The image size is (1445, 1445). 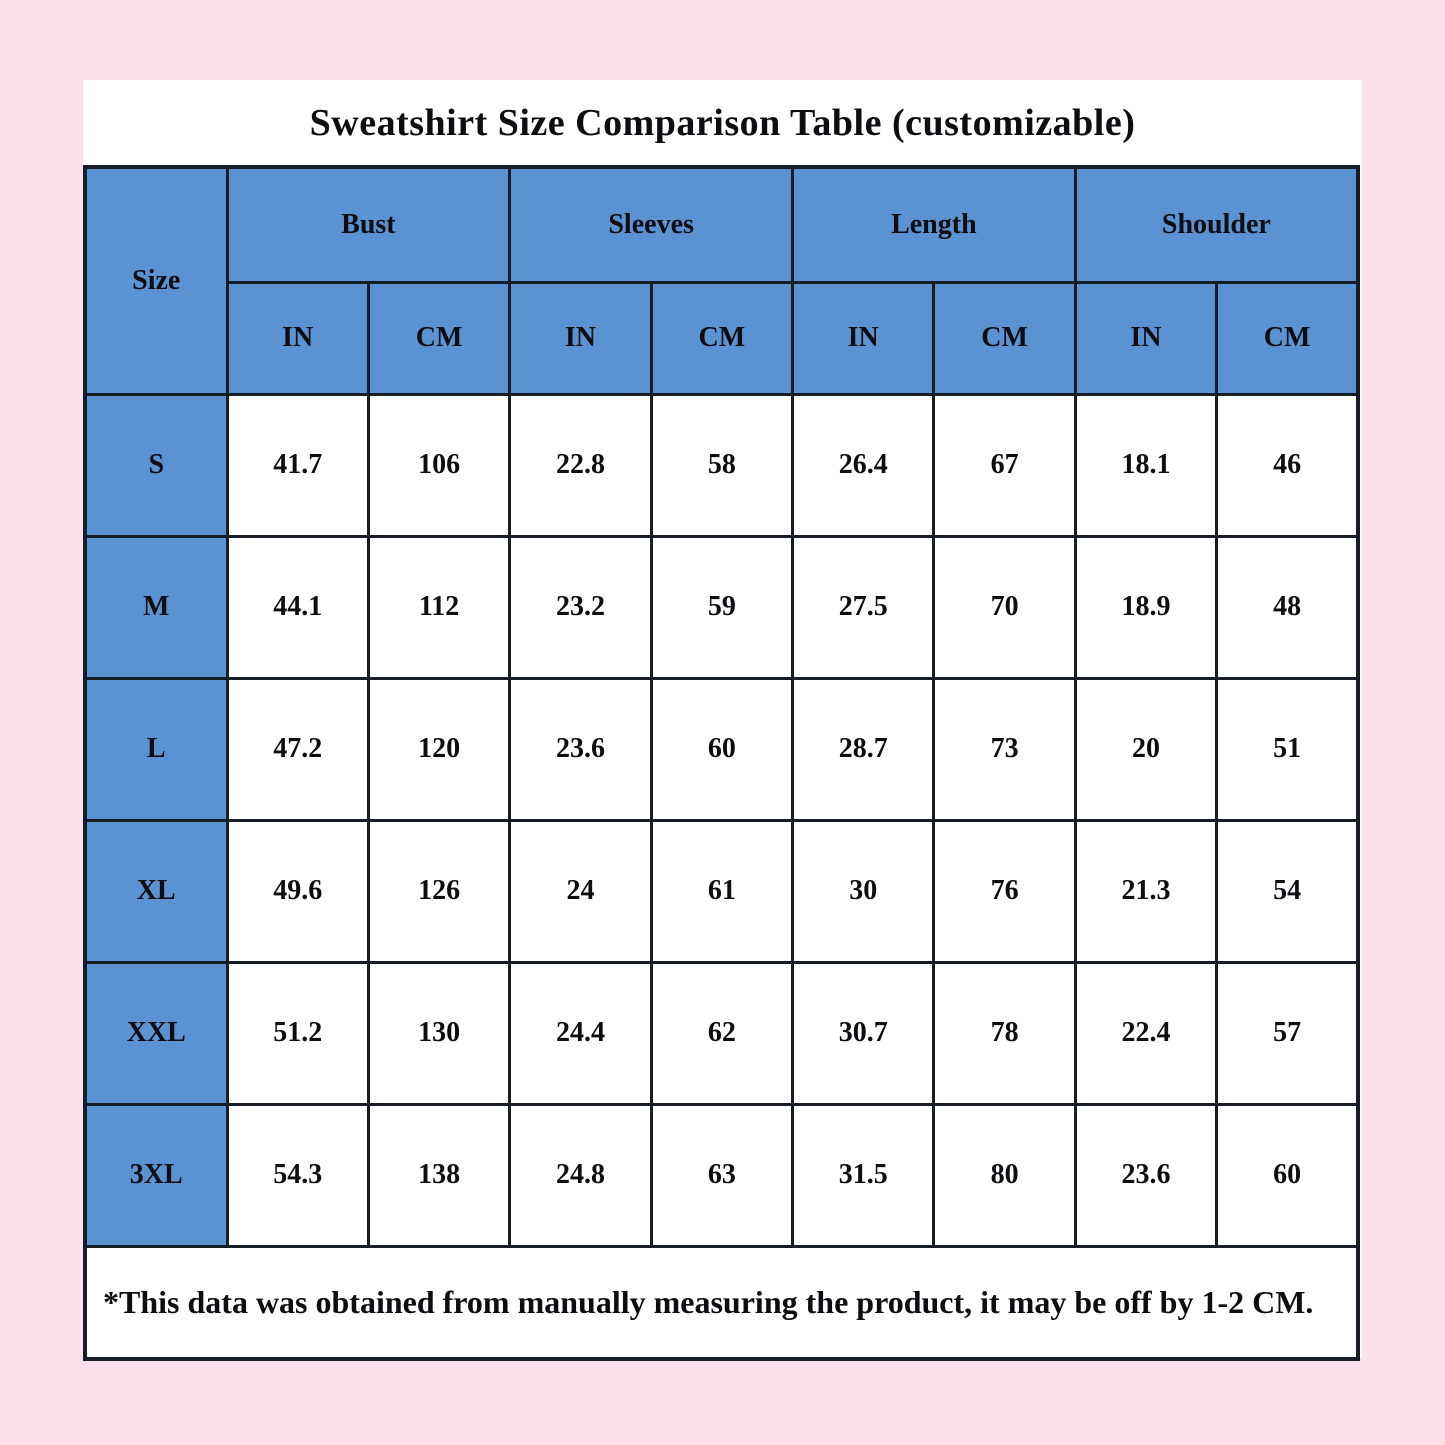 I want to click on row-size-label: XL, so click(x=156, y=891).